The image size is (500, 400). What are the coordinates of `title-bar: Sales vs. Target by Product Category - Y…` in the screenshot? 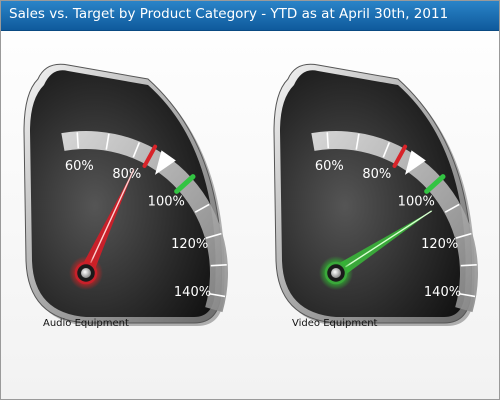 It's located at (250, 16).